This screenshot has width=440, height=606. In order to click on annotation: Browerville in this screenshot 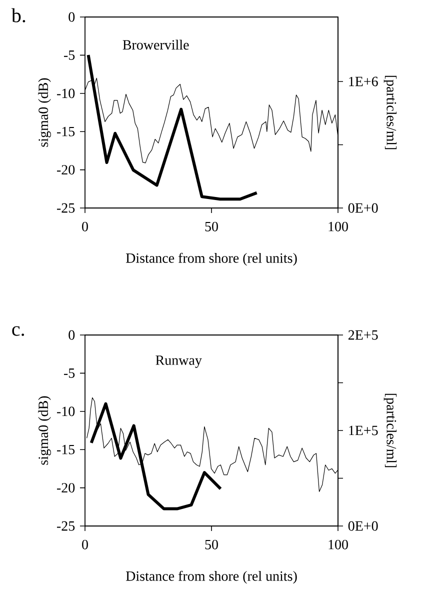, I will do `click(155, 45)`.